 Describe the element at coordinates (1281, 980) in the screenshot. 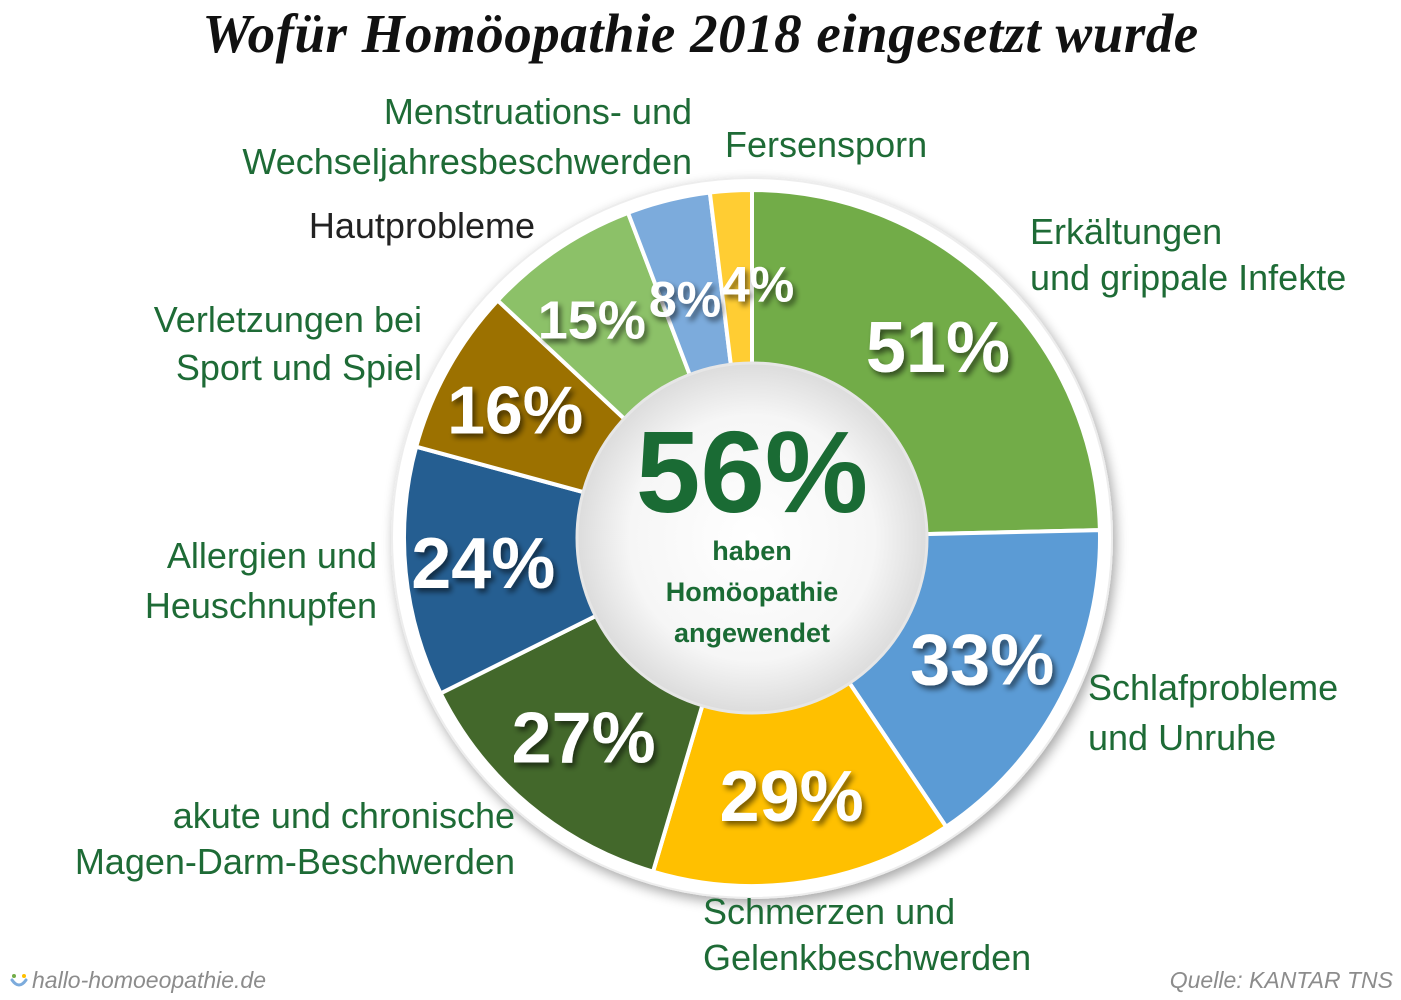

I see `source-credit: Quelle: KANTAR TNS` at that location.